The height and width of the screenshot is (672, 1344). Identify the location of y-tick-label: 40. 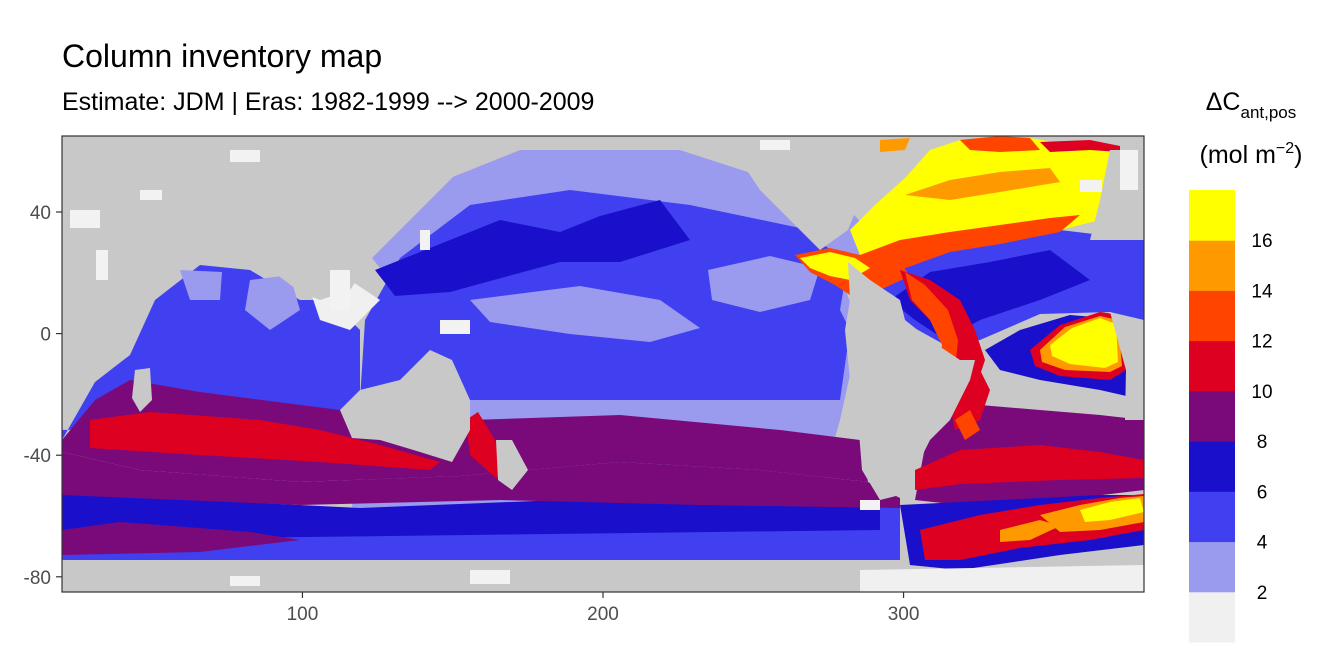
(40, 213).